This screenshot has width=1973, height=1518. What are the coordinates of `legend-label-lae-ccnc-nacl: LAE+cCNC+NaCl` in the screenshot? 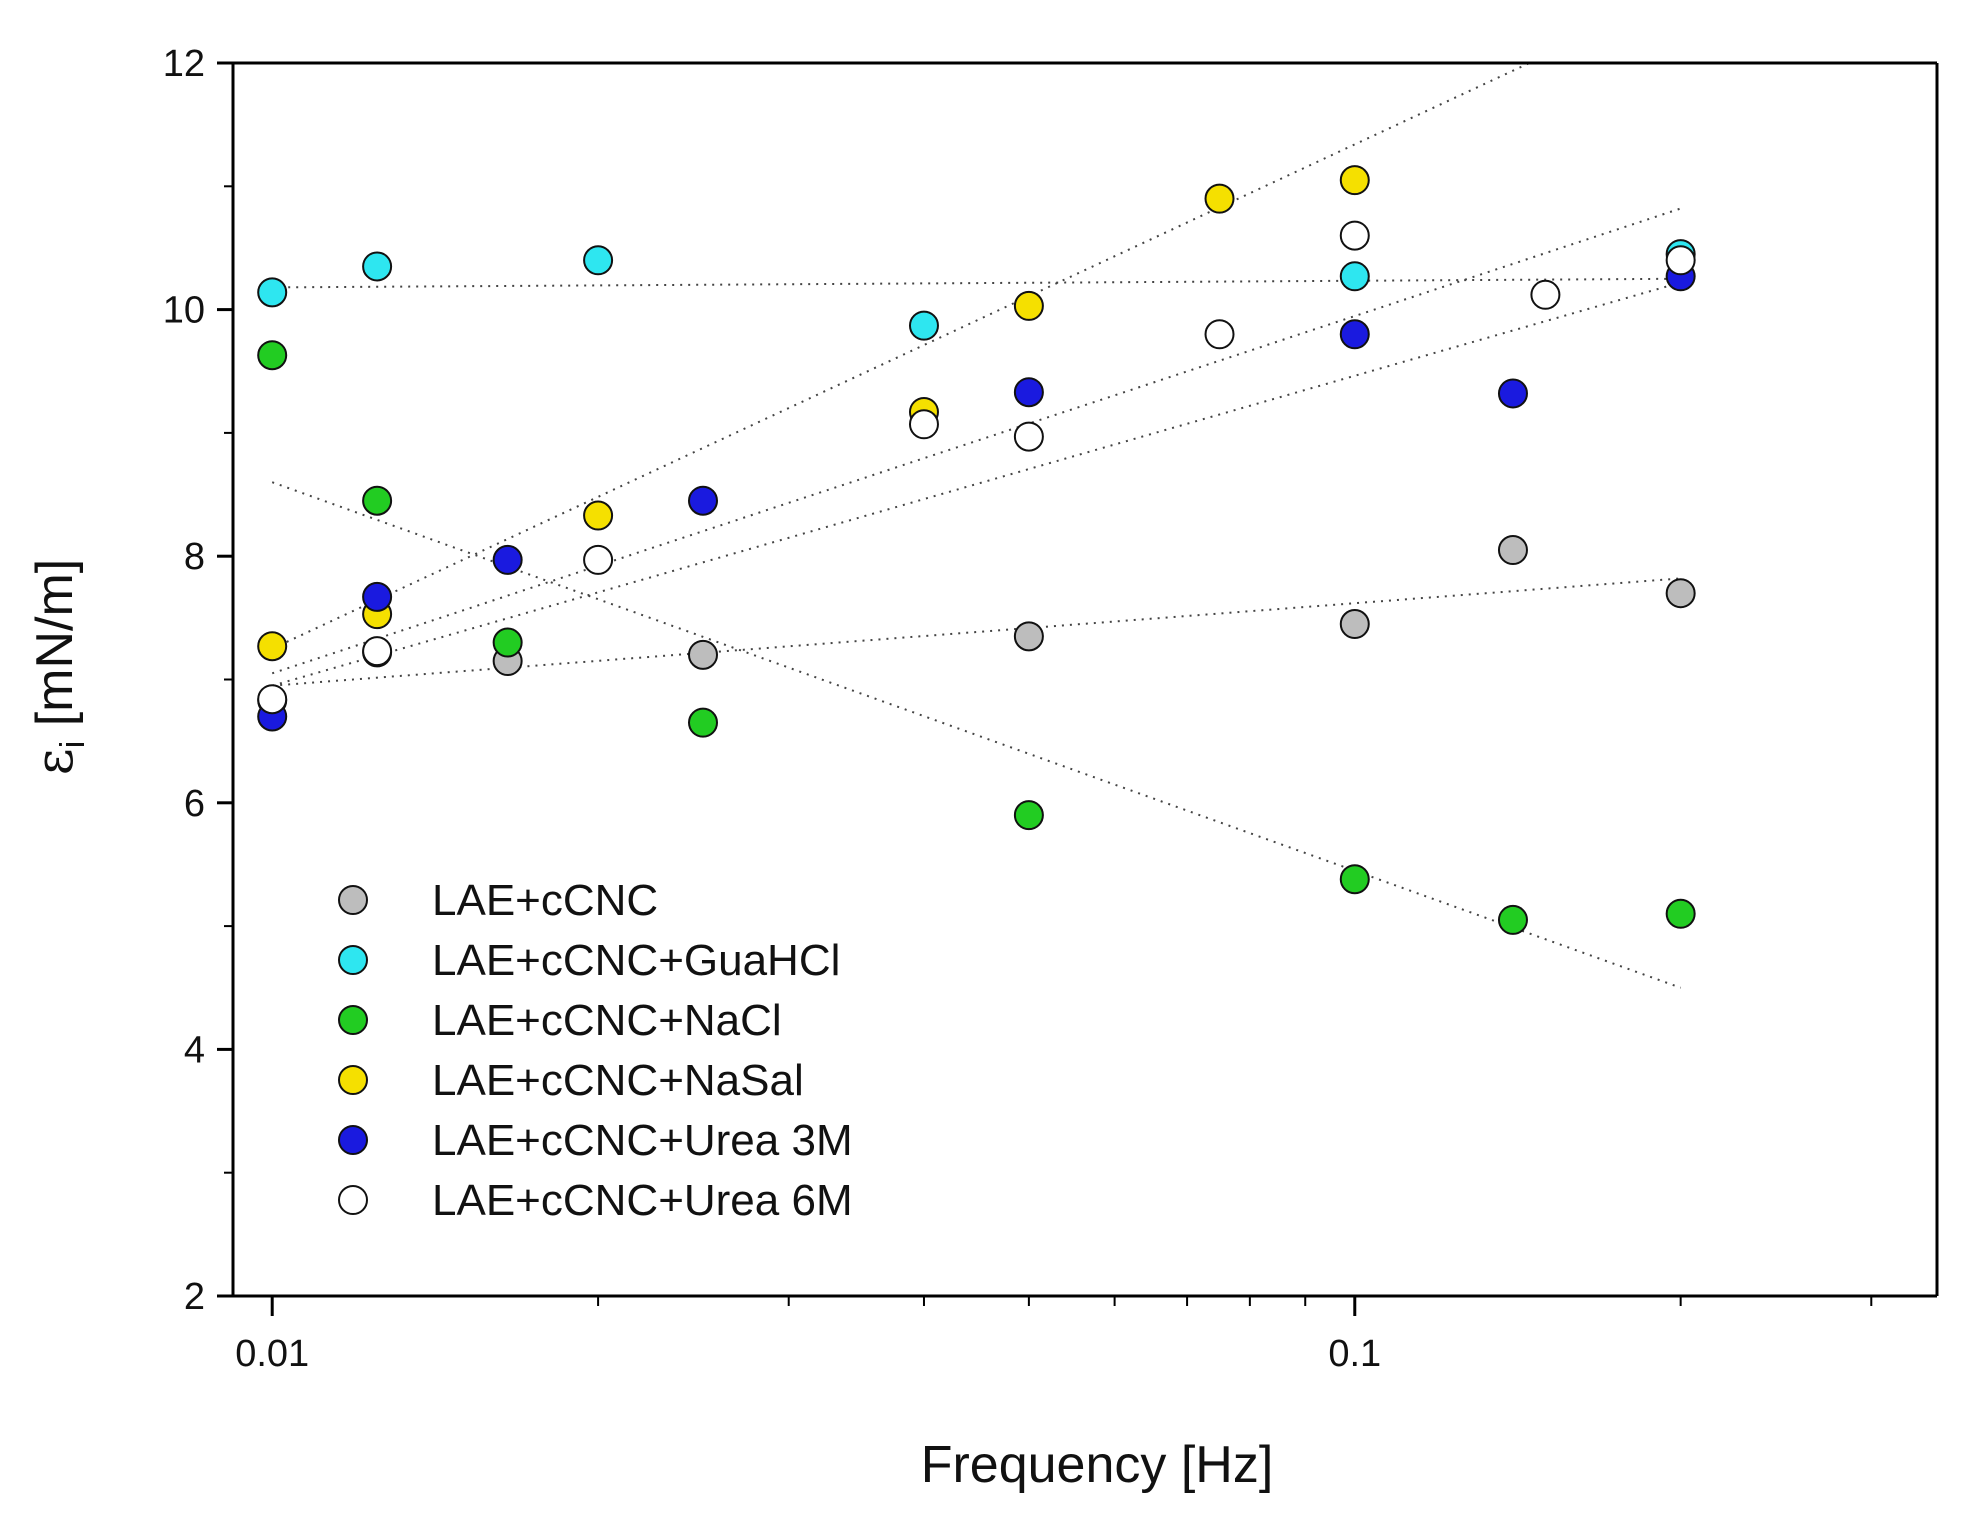 It's located at (607, 1020).